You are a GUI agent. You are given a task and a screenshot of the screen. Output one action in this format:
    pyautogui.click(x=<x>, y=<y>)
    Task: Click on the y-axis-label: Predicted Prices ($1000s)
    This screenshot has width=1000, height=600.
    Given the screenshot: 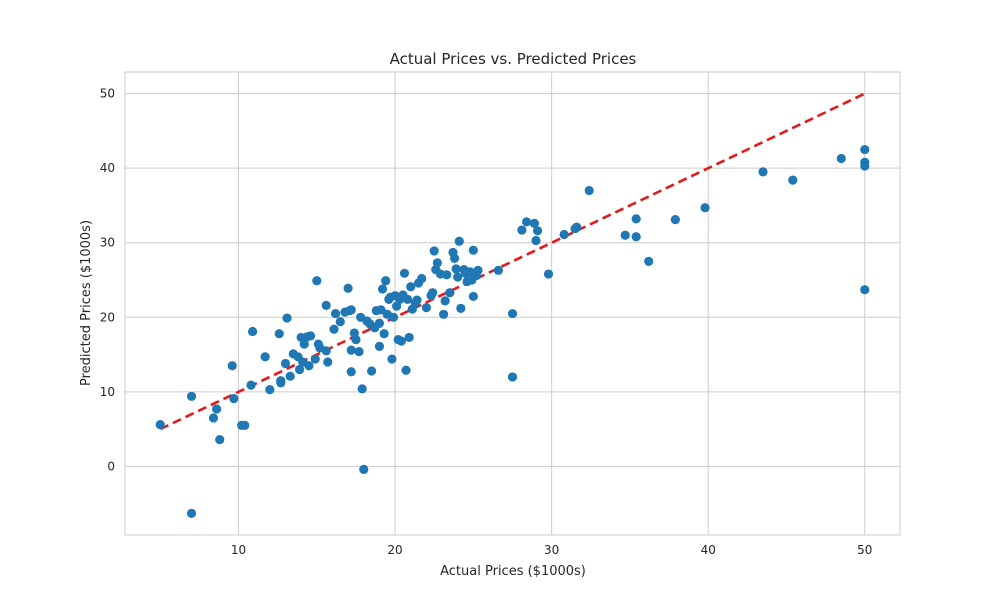 What is the action you would take?
    pyautogui.click(x=86, y=303)
    